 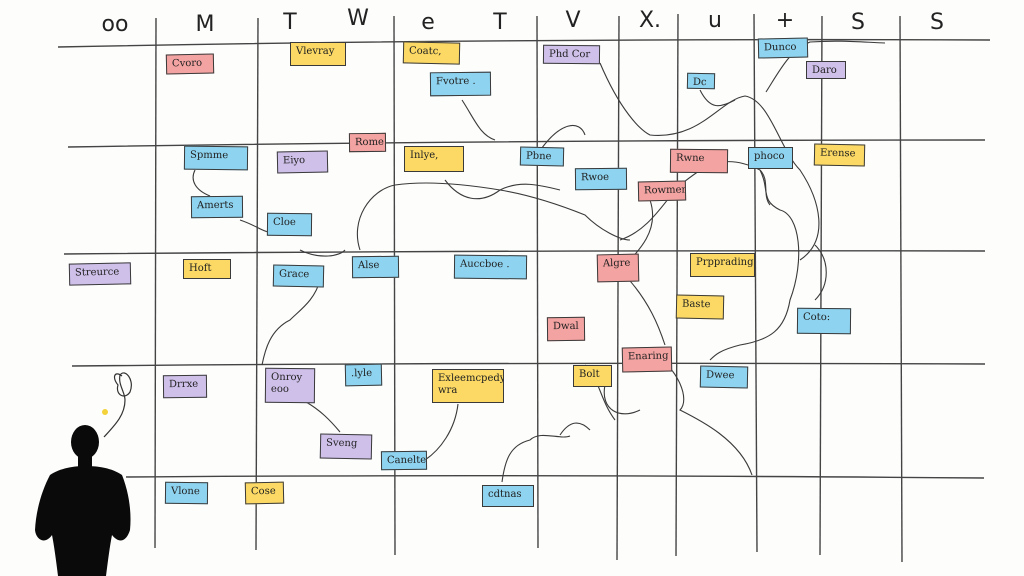 I want to click on sticky-note: Cloe, so click(x=289, y=224).